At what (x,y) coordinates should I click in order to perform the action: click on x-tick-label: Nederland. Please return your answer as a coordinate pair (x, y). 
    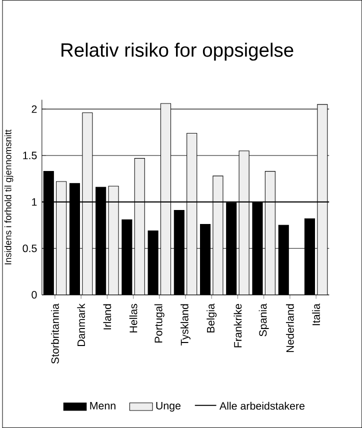
    Looking at the image, I should click on (290, 328).